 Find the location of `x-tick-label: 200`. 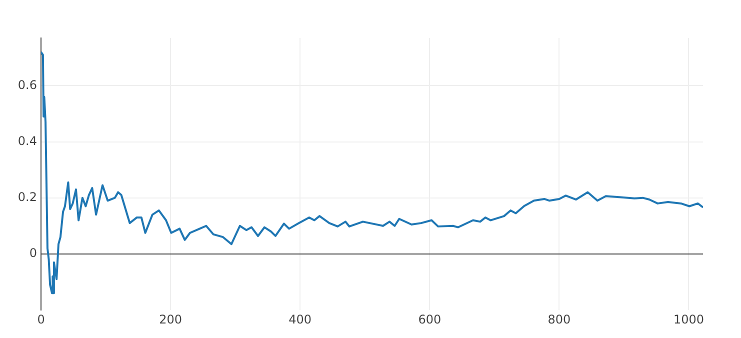

x-tick-label: 200 is located at coordinates (170, 319).